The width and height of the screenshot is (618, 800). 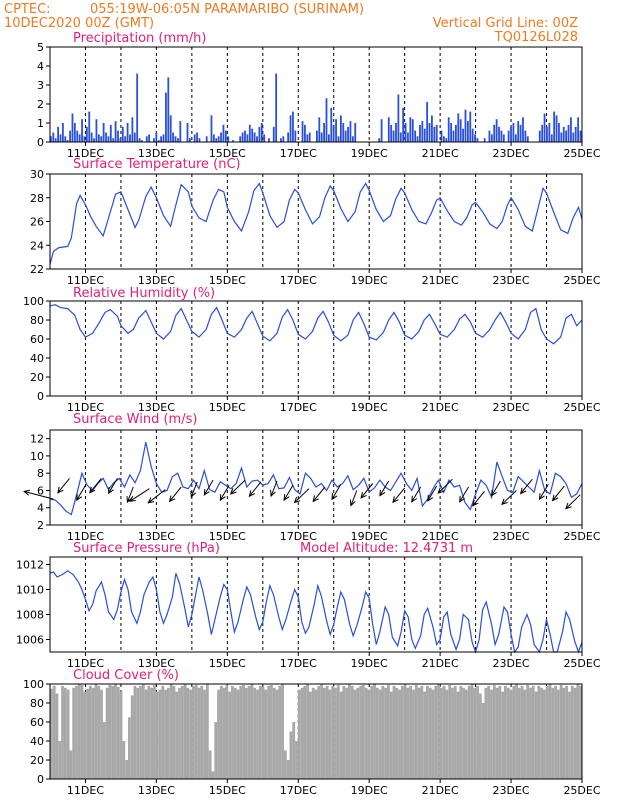 What do you see at coordinates (40, 779) in the screenshot?
I see `cloud-ytick-label: 0` at bounding box center [40, 779].